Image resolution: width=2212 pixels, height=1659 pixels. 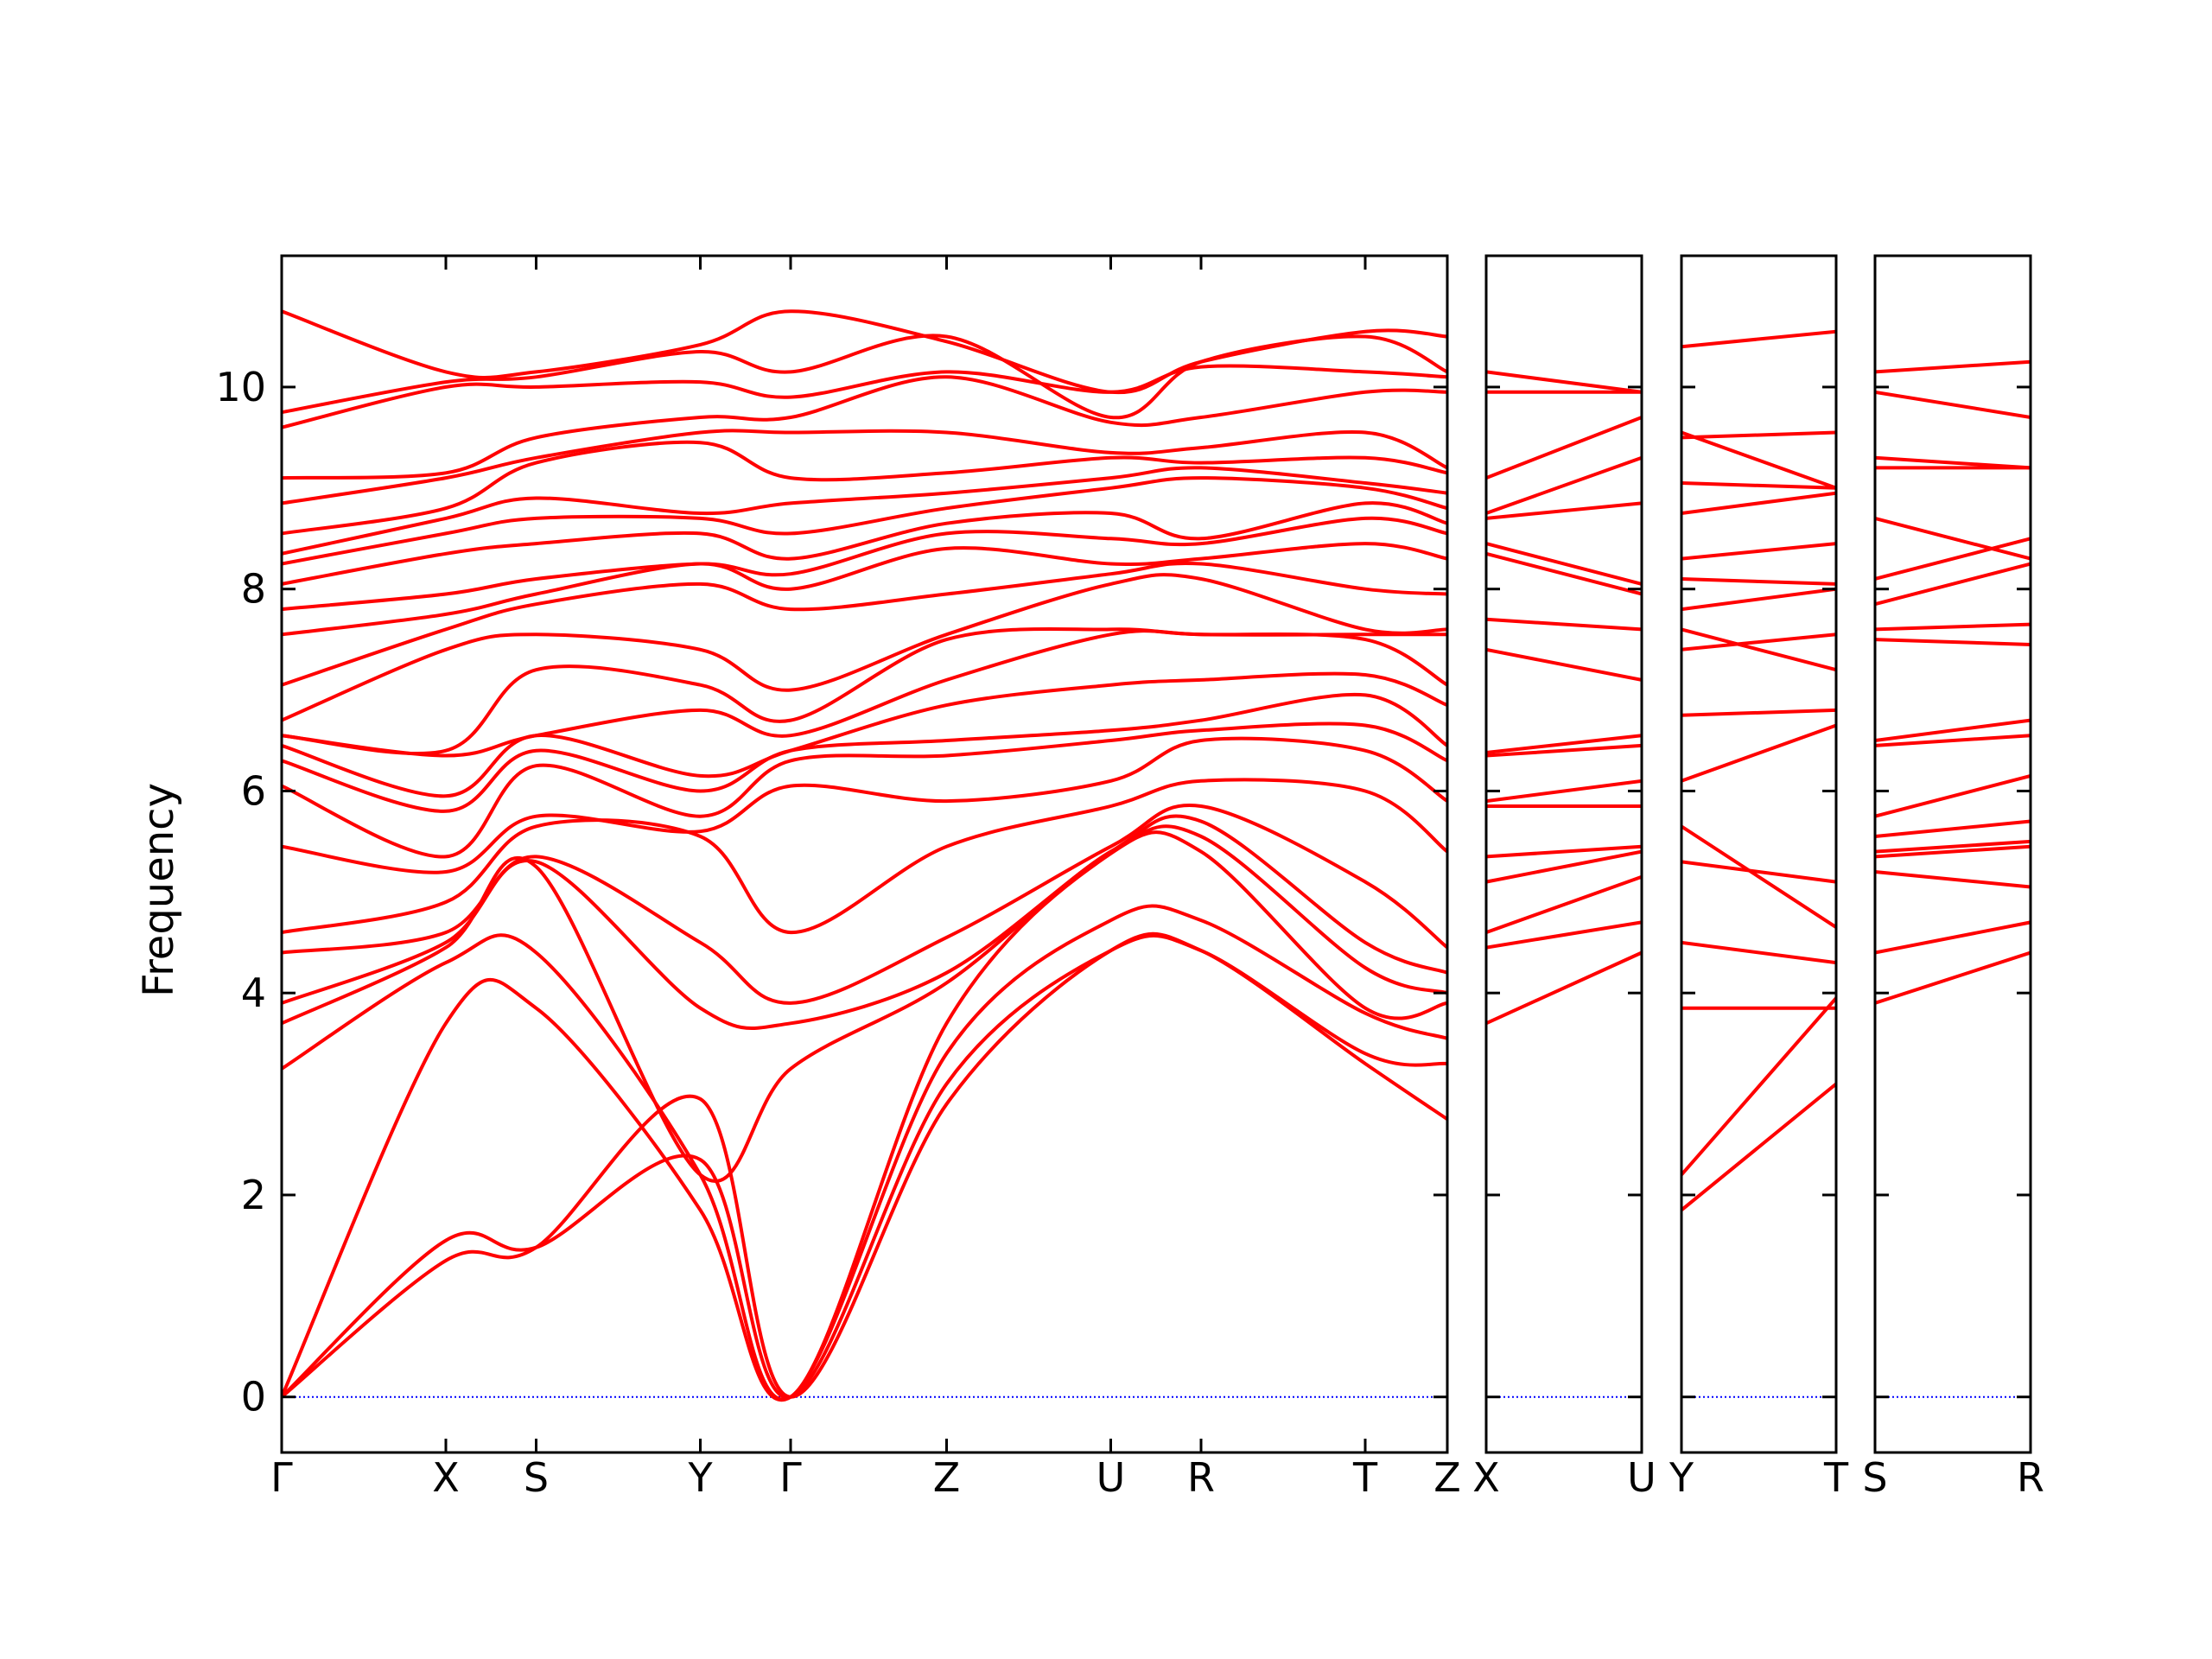 I want to click on y-tick-label: 8, so click(x=253, y=589).